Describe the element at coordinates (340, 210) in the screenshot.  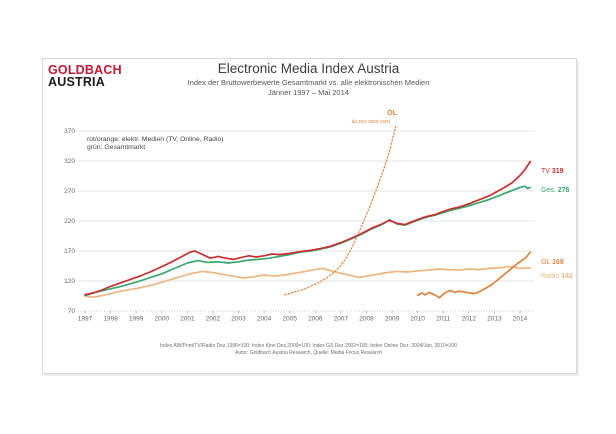
I see `series-line-ol-bis-dez-2009-alte-basis-` at that location.